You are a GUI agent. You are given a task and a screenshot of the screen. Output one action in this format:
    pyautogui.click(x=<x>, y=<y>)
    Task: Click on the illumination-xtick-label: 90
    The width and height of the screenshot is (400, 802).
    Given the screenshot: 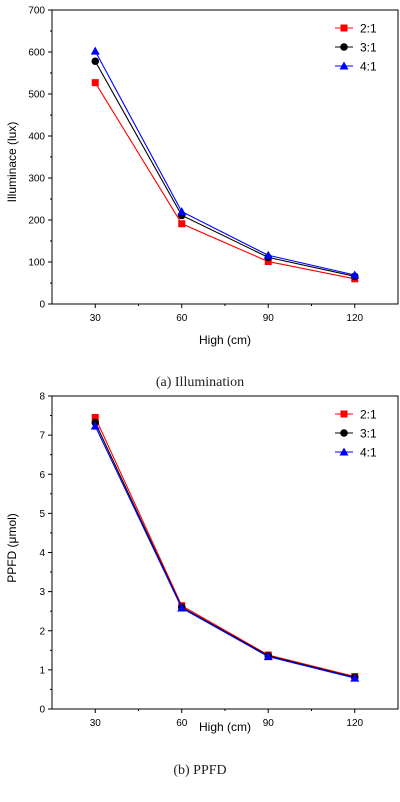 What is the action you would take?
    pyautogui.click(x=269, y=318)
    